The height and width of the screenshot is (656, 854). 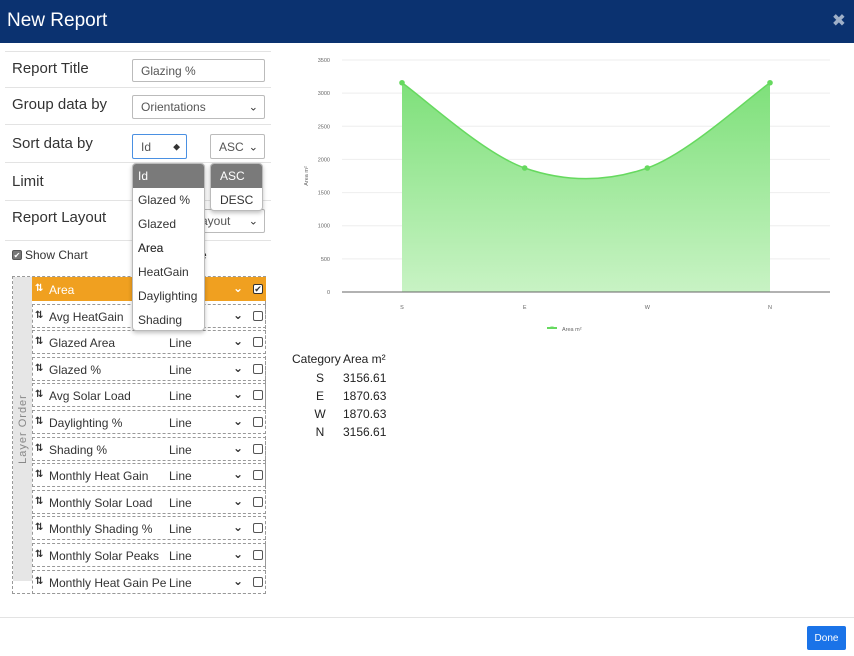 I want to click on layer-name: Monthly Solar Peaks, so click(x=104, y=556).